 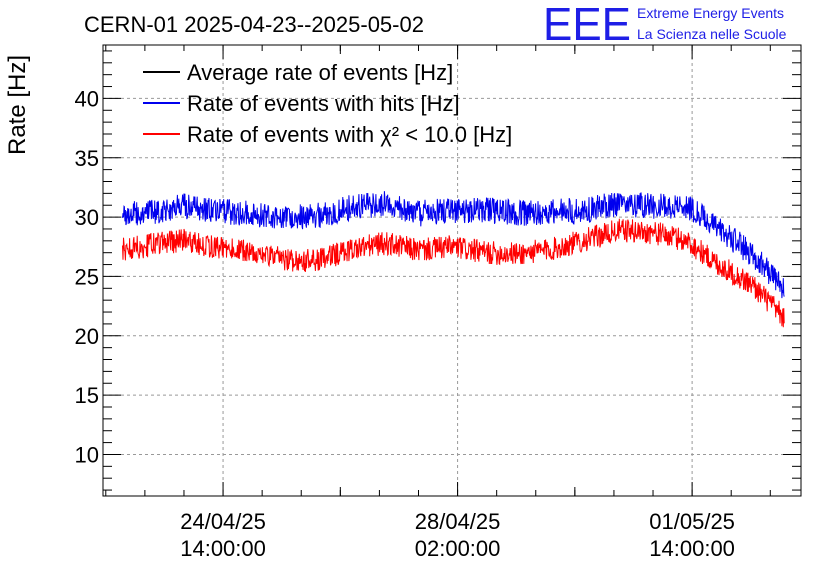 What do you see at coordinates (323, 103) in the screenshot?
I see `legend-label: Rate of events with hits [Hz]` at bounding box center [323, 103].